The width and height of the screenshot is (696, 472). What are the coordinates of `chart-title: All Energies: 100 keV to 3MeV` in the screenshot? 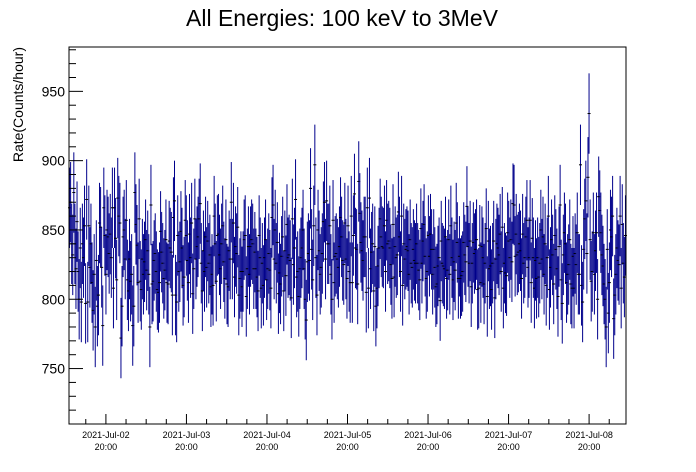 It's located at (342, 18).